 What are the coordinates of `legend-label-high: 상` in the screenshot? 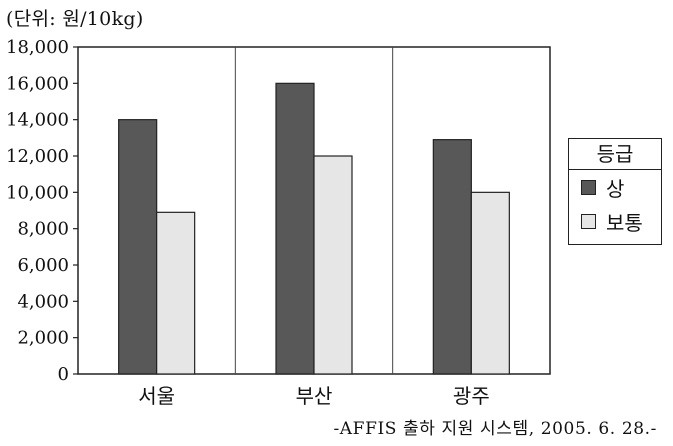 It's located at (615, 188).